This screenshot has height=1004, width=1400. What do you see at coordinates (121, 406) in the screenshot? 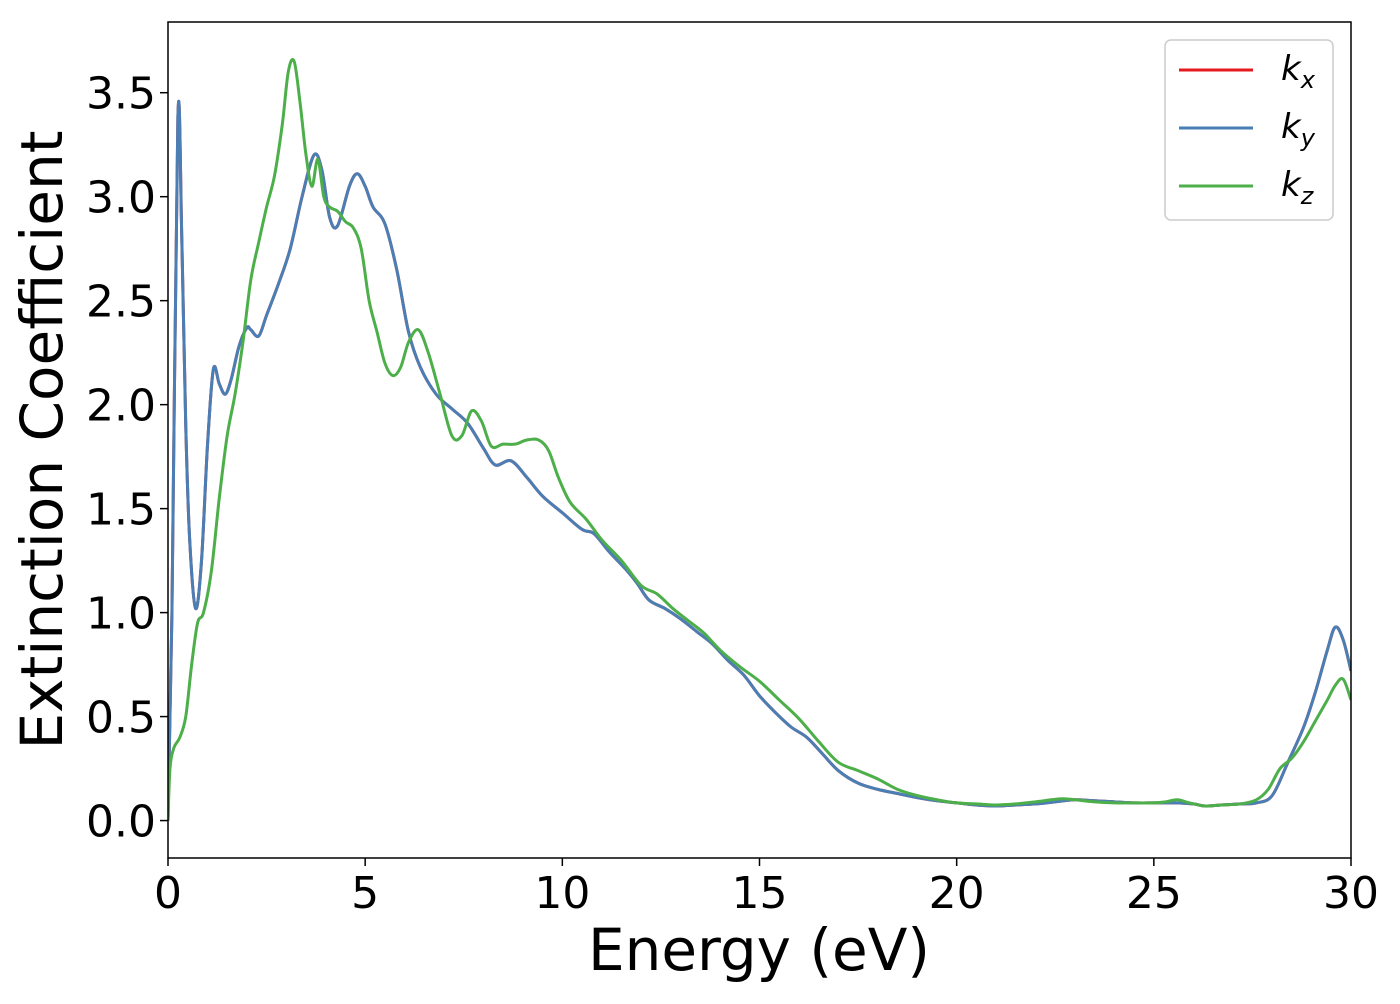
I see `y-tick-label: 2.0` at bounding box center [121, 406].